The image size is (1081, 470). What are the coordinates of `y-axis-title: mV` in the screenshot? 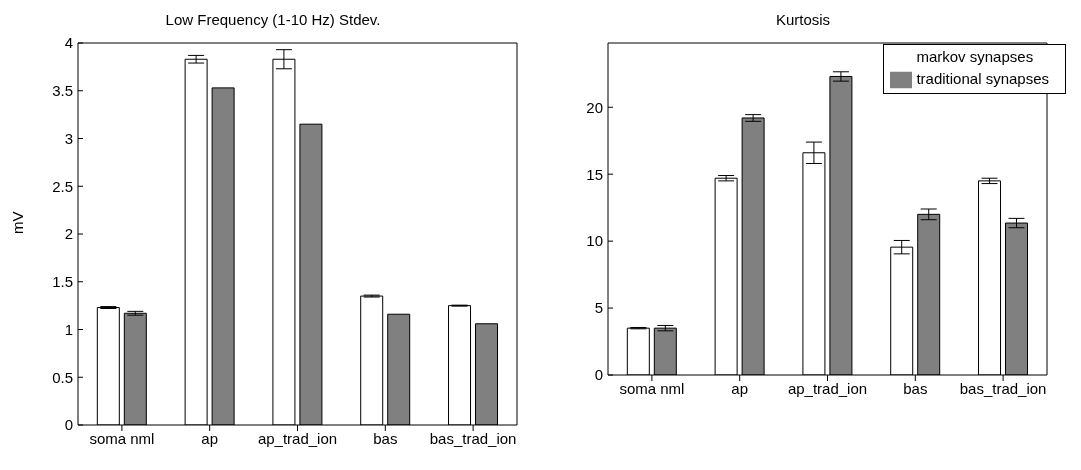 It's located at (18, 222).